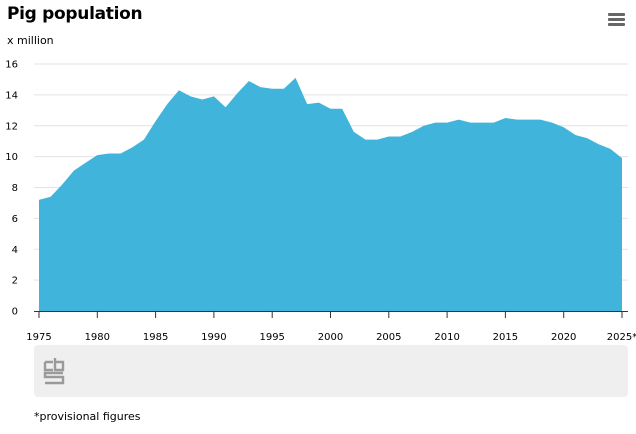 This screenshot has width=636, height=434. What do you see at coordinates (331, 371) in the screenshot?
I see `source-logo-bar` at bounding box center [331, 371].